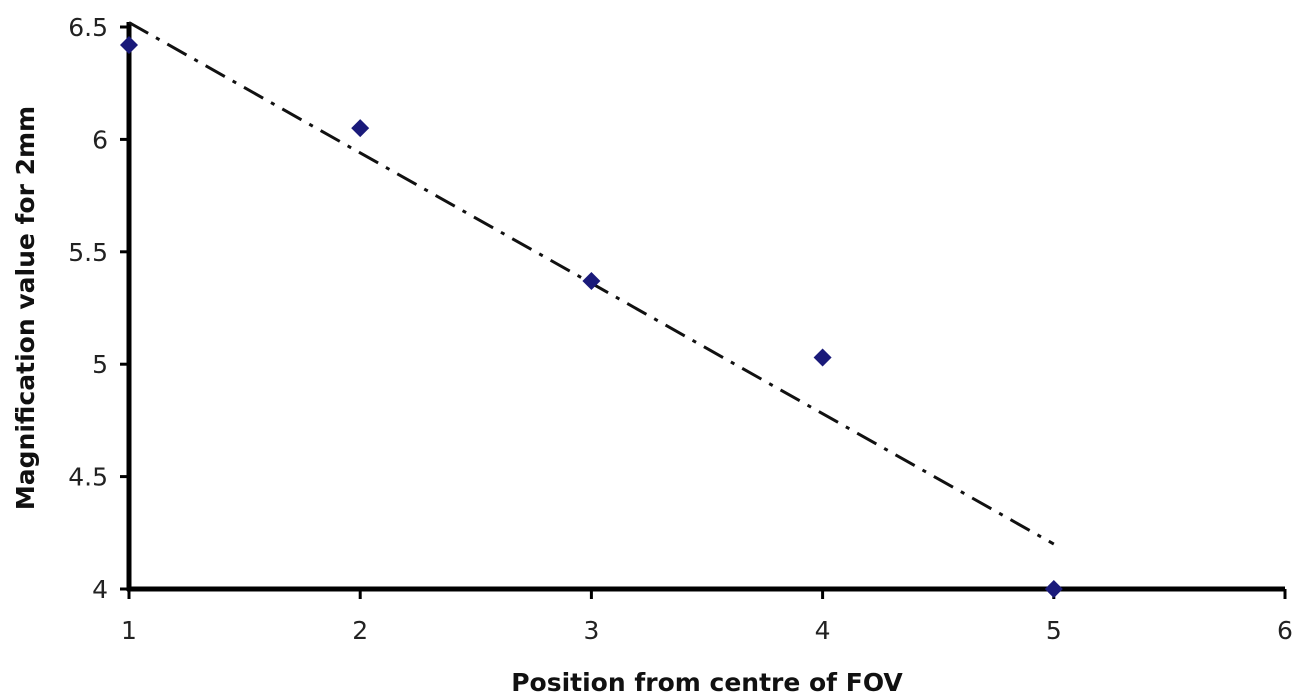  I want to click on x-tick-label: 6, so click(1285, 630).